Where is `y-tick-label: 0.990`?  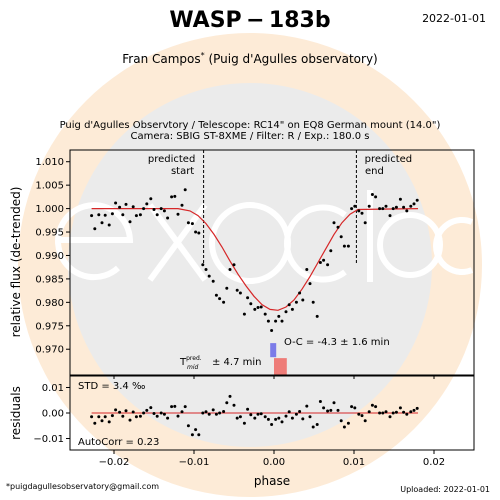 y-tick-label: 0.990 is located at coordinates (49, 256).